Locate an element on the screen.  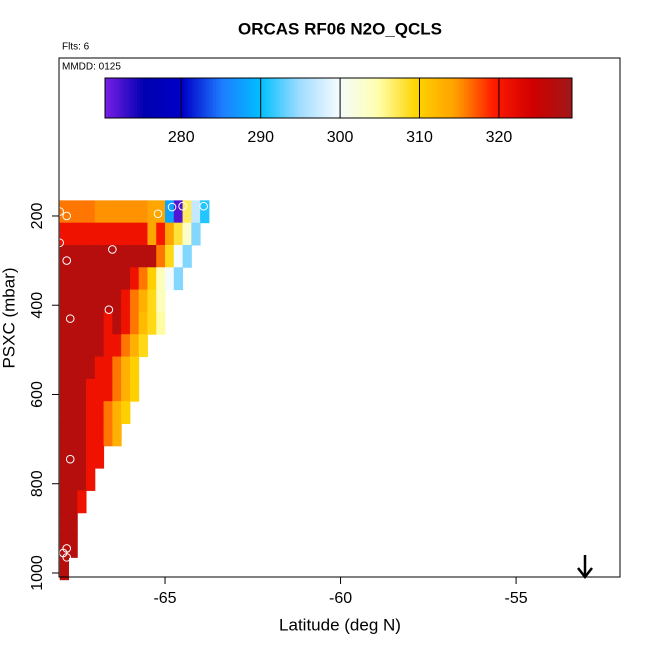
y-tick-label: 400 is located at coordinates (37, 305).